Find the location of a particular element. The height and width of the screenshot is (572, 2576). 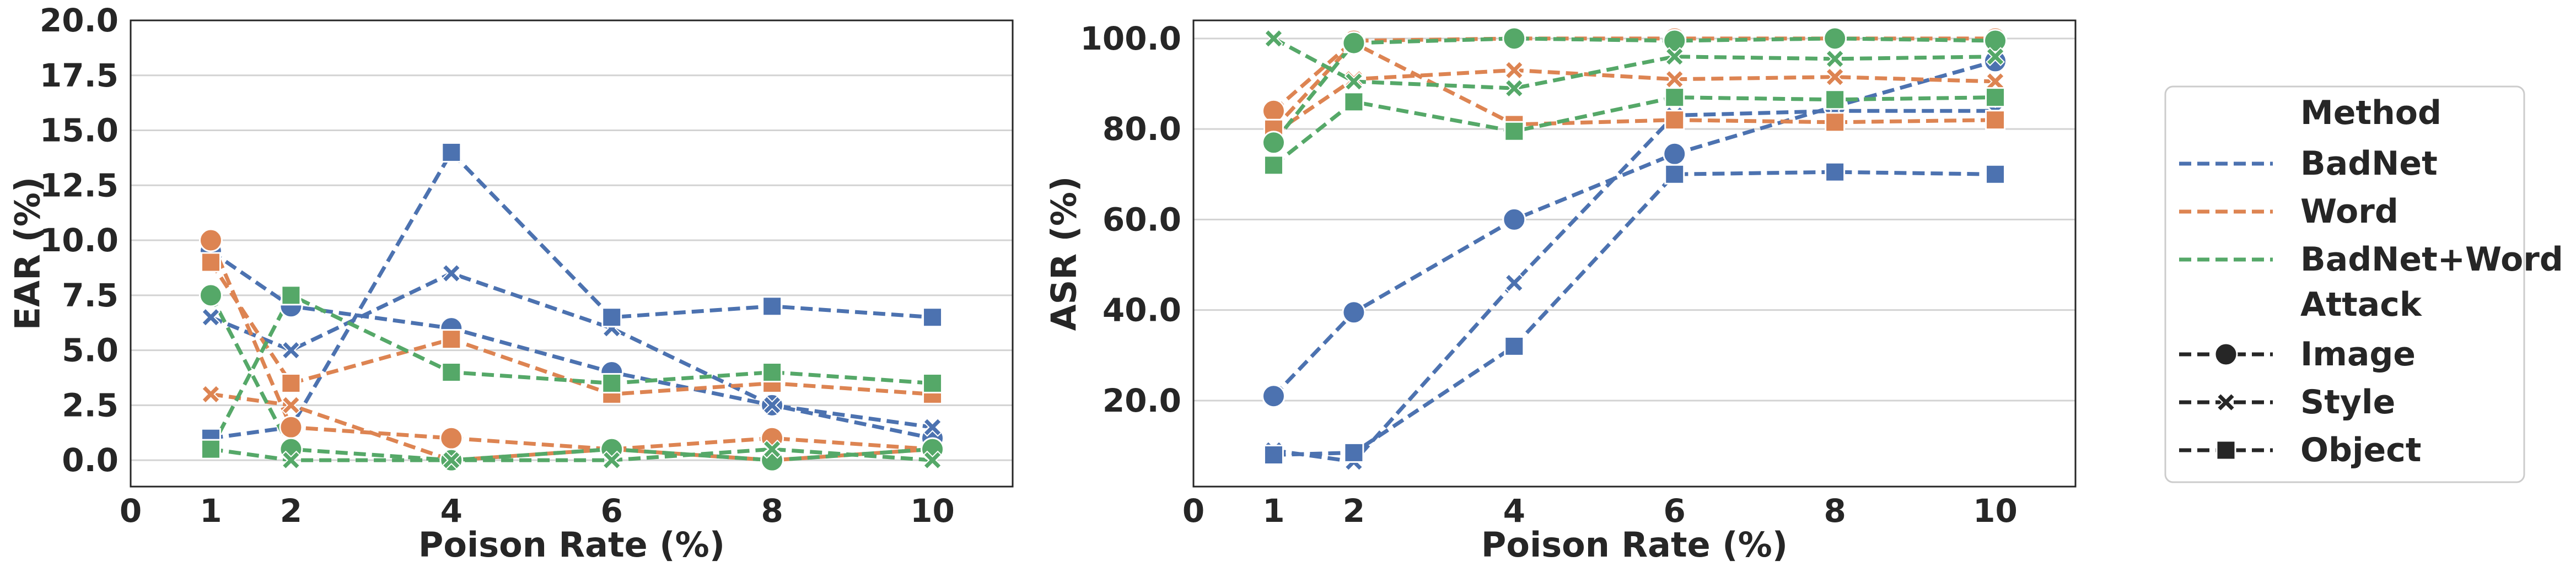

ear-y-tick-label: 5.0 is located at coordinates (91, 350).